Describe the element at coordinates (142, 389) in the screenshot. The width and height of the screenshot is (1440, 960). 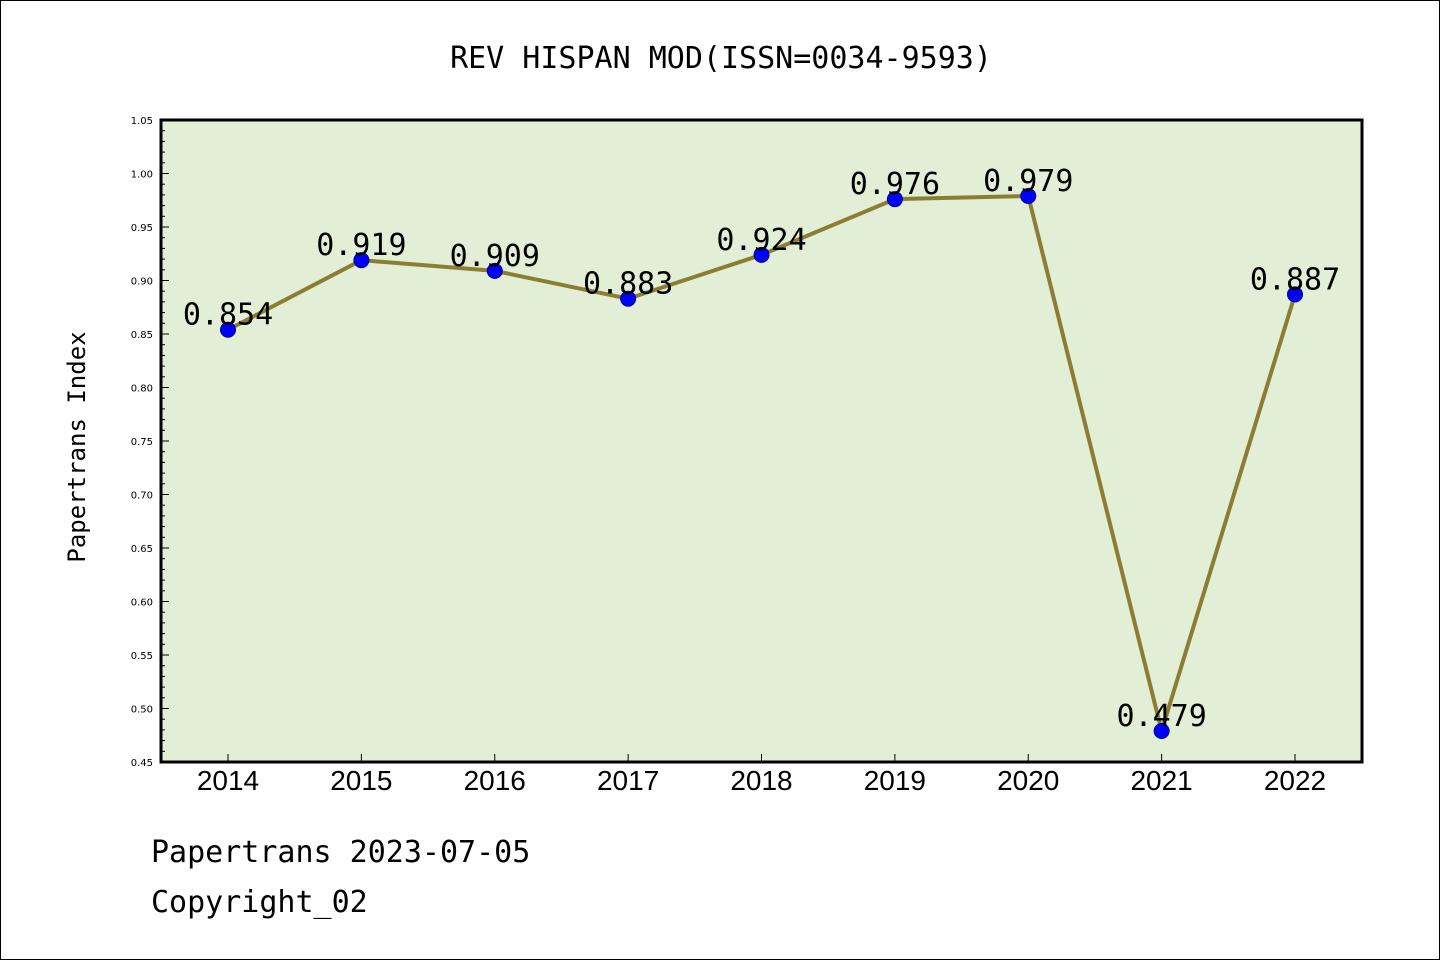
I see `y-tick-label: 0.80` at that location.